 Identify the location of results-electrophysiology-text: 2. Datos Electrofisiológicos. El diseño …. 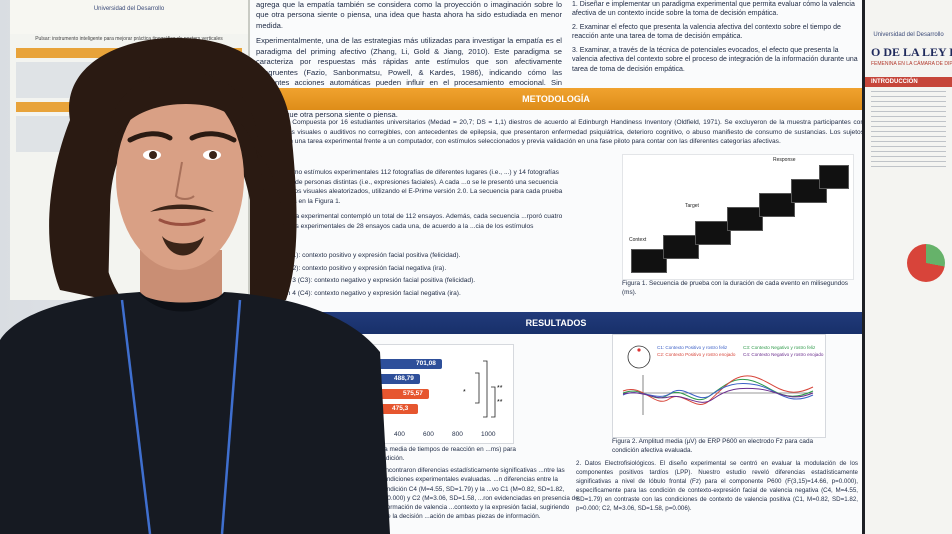
(717, 486).